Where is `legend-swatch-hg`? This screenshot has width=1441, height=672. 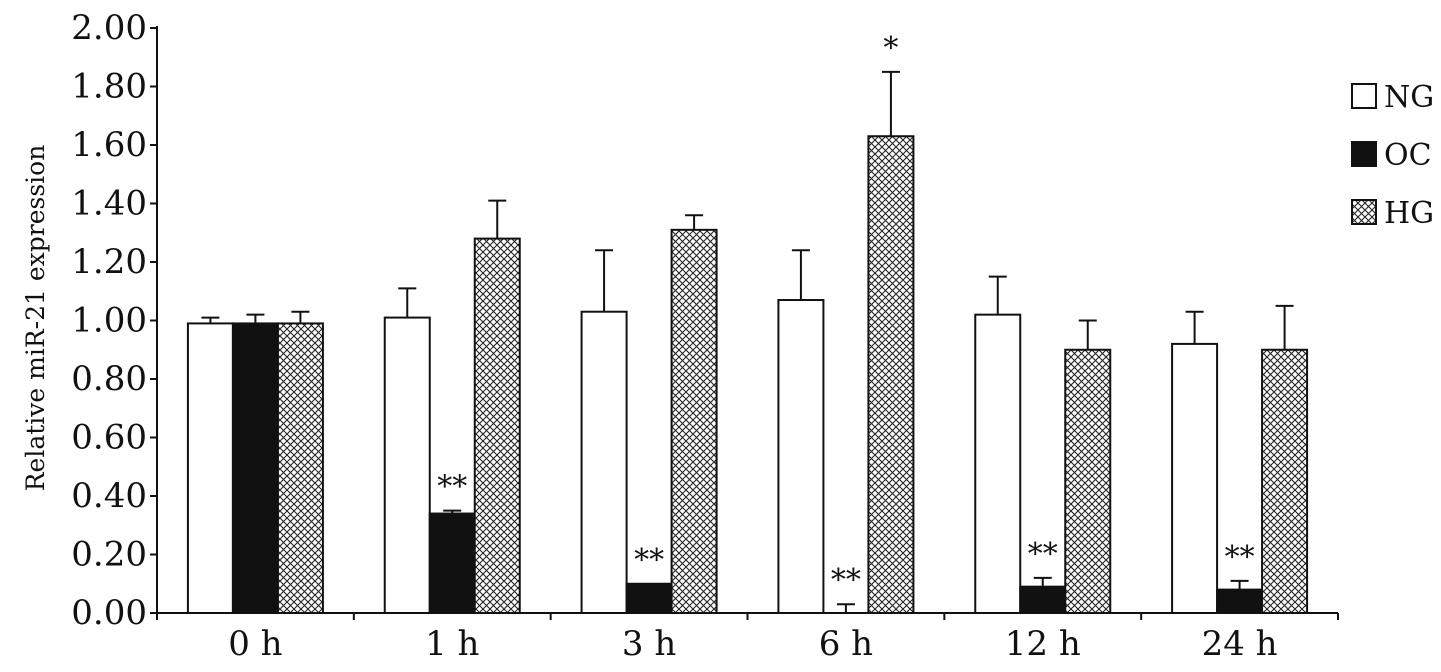
legend-swatch-hg is located at coordinates (1364, 212).